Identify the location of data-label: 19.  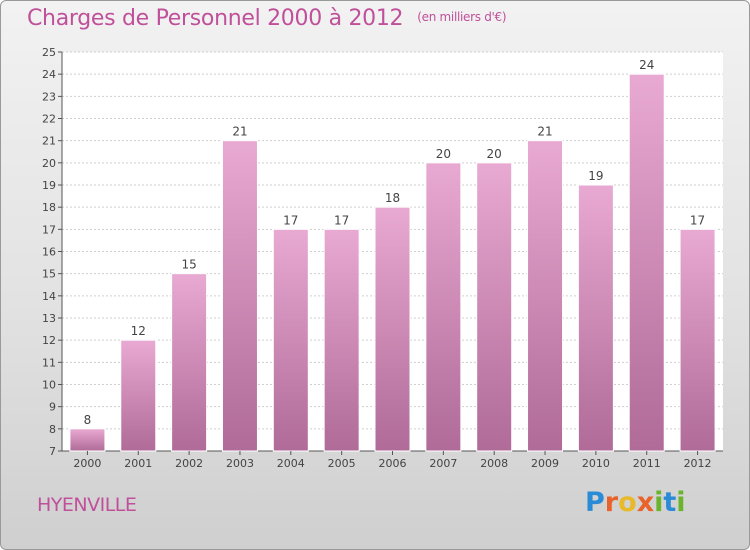
(595, 176).